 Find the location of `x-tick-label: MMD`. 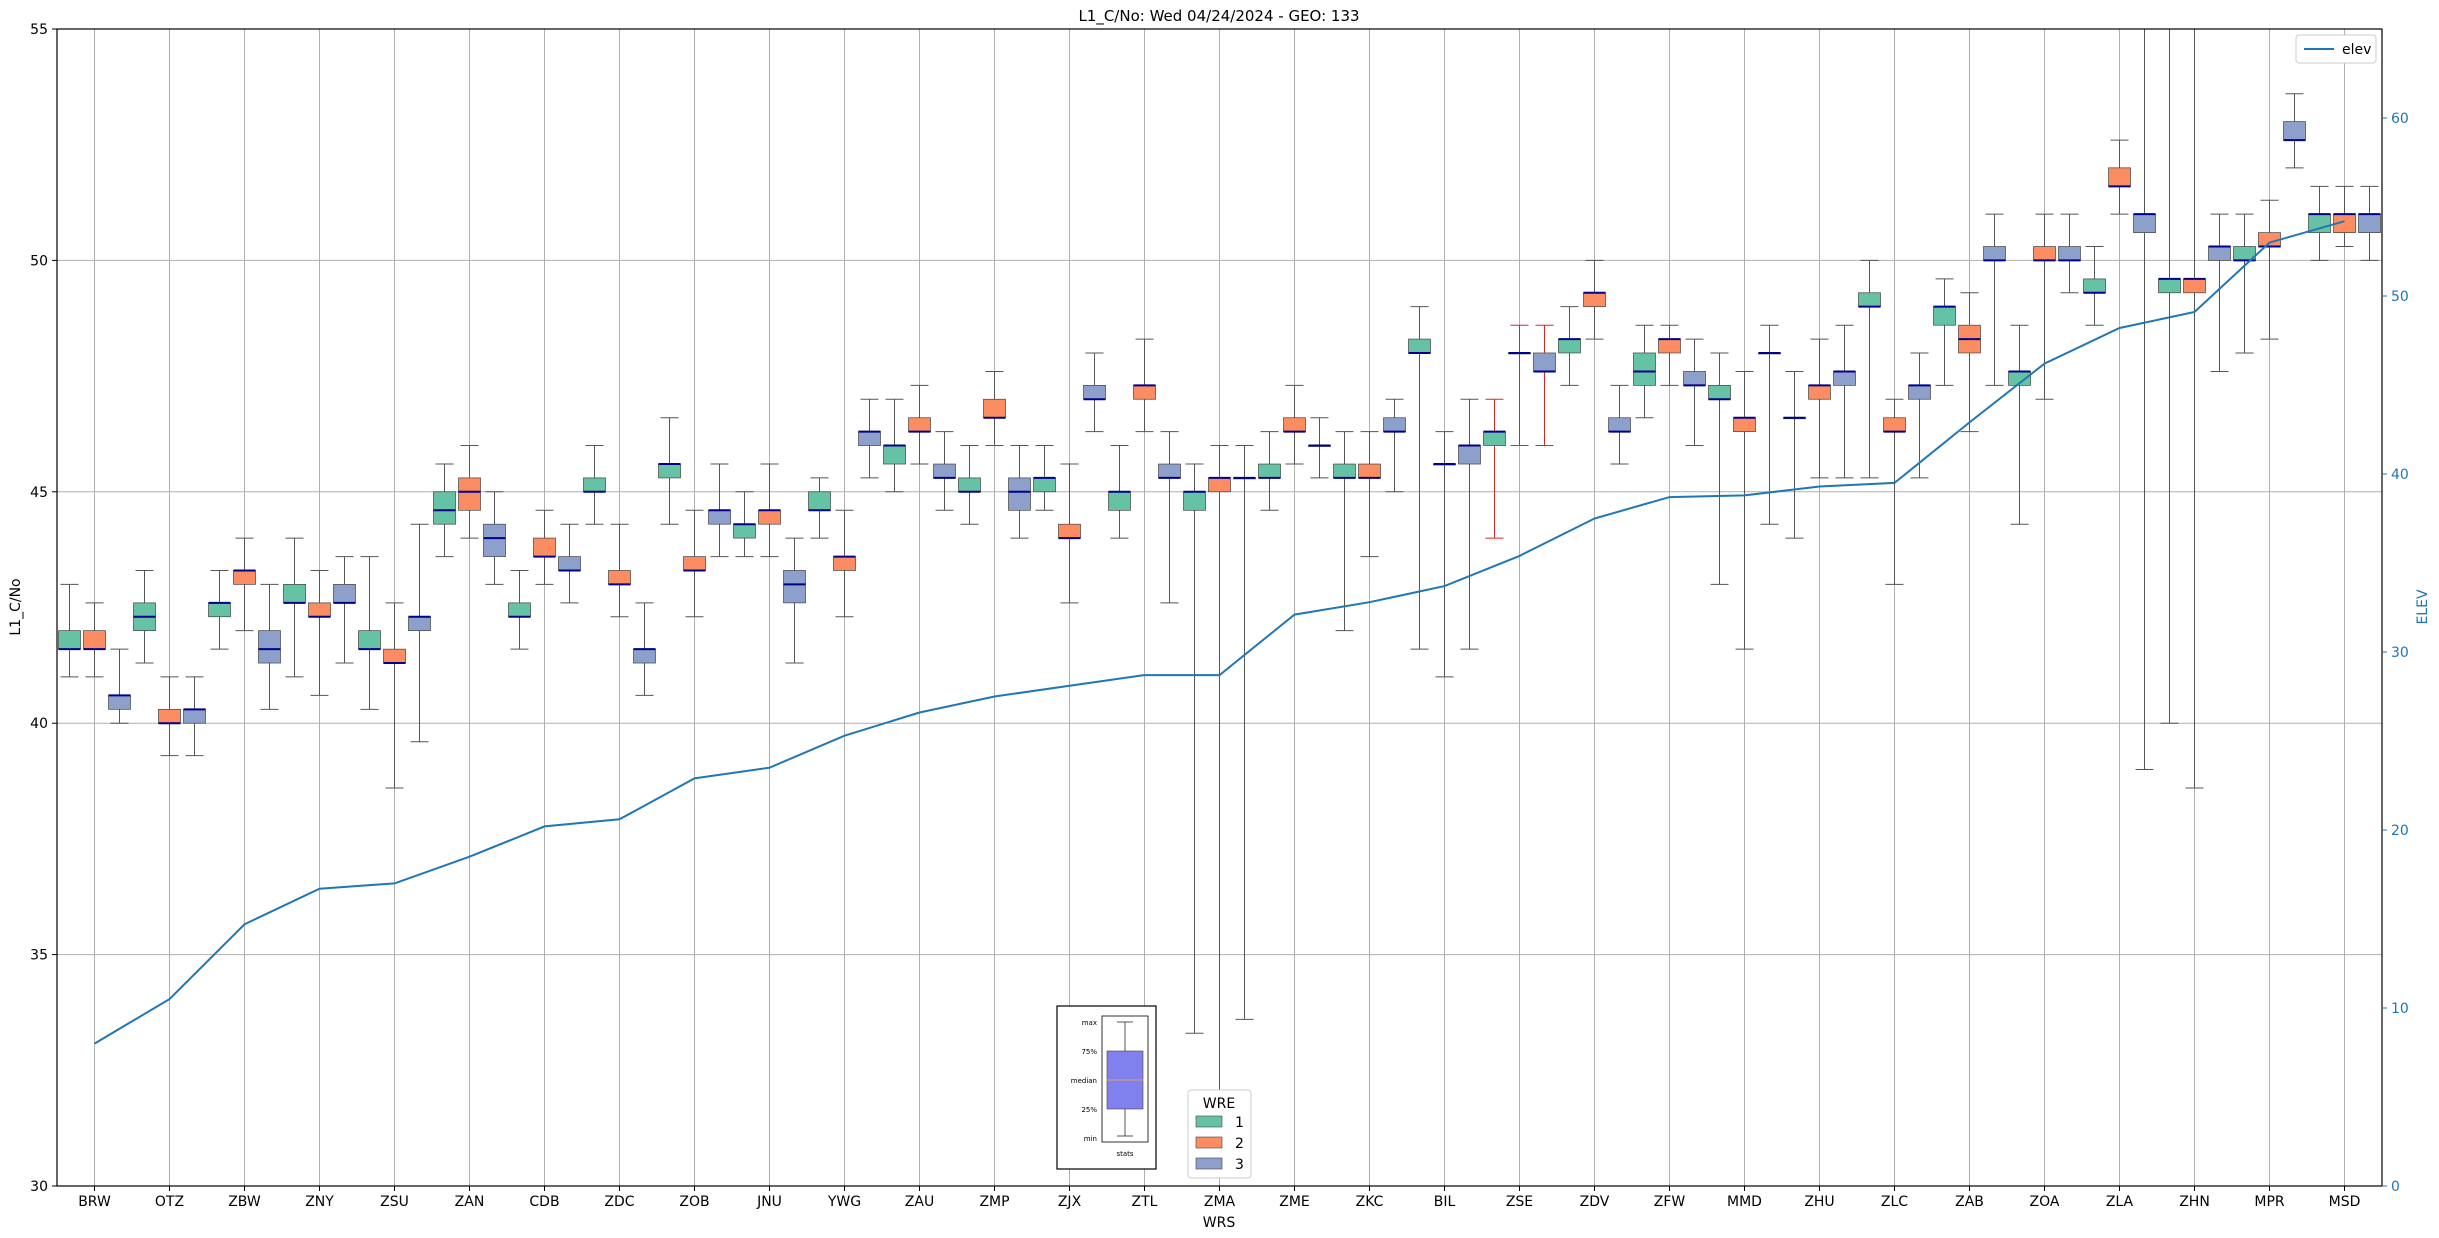

x-tick-label: MMD is located at coordinates (1744, 1202).